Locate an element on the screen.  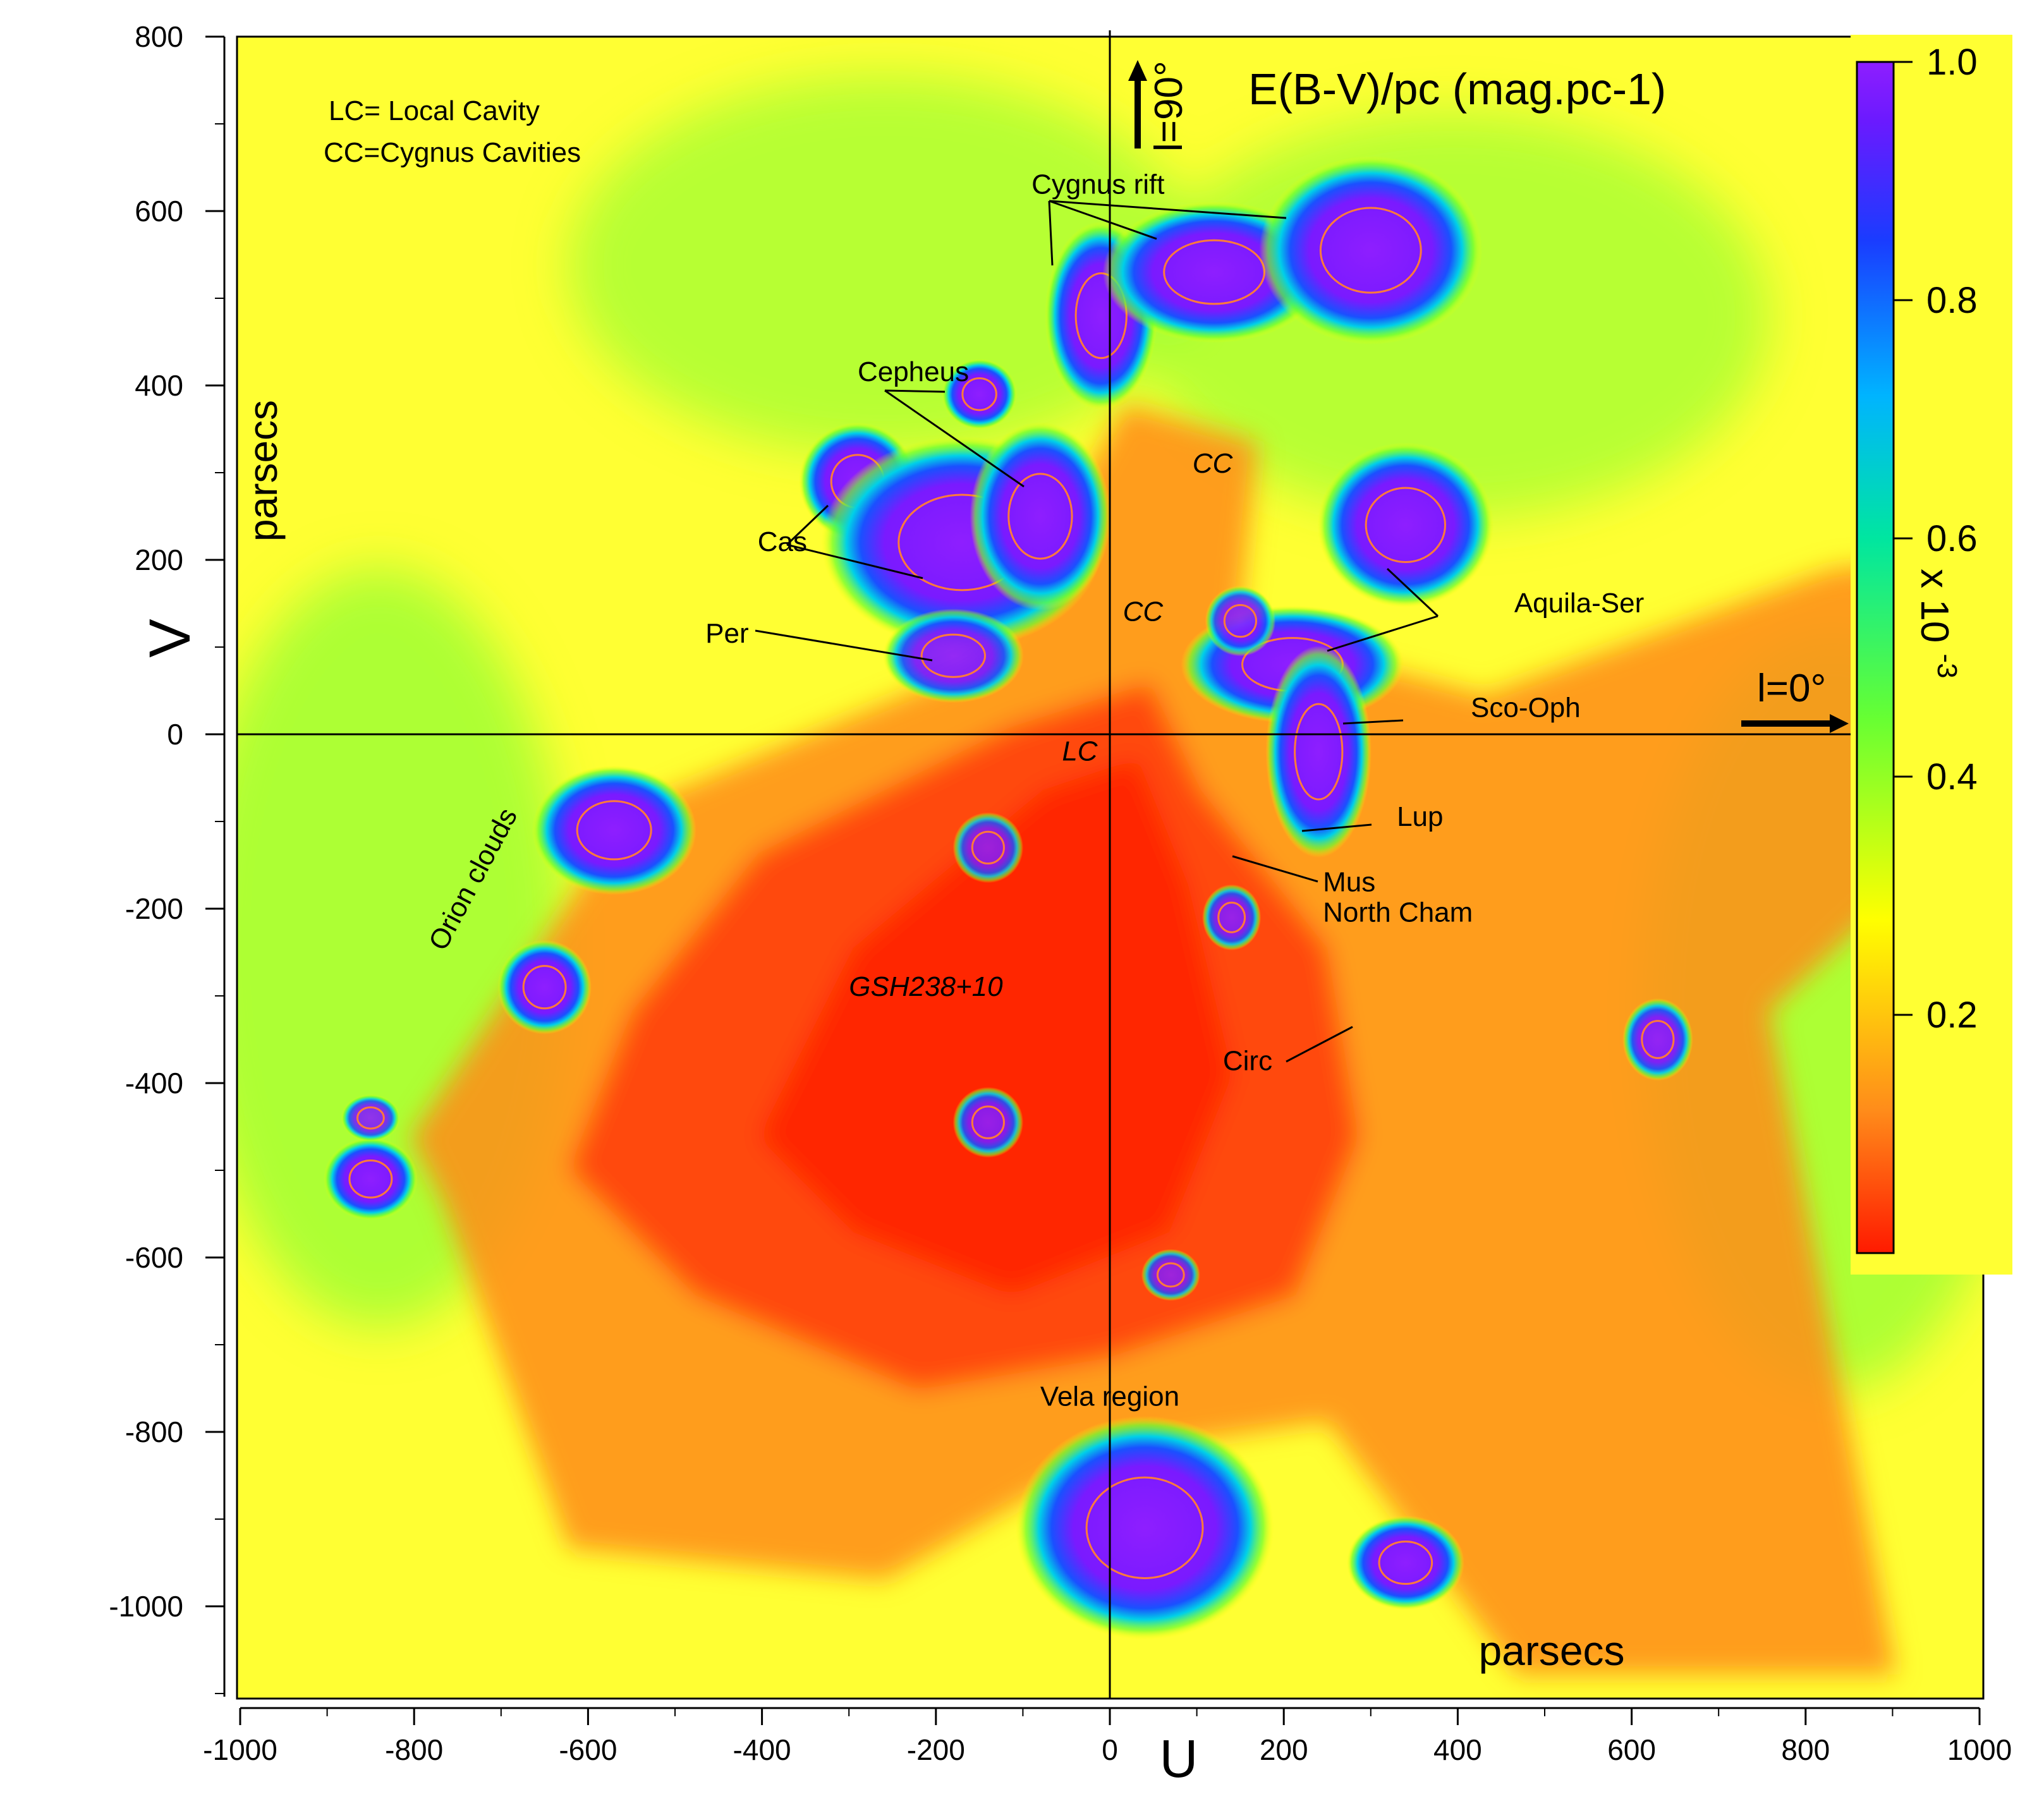
y-tick-label: -200 is located at coordinates (154, 908).